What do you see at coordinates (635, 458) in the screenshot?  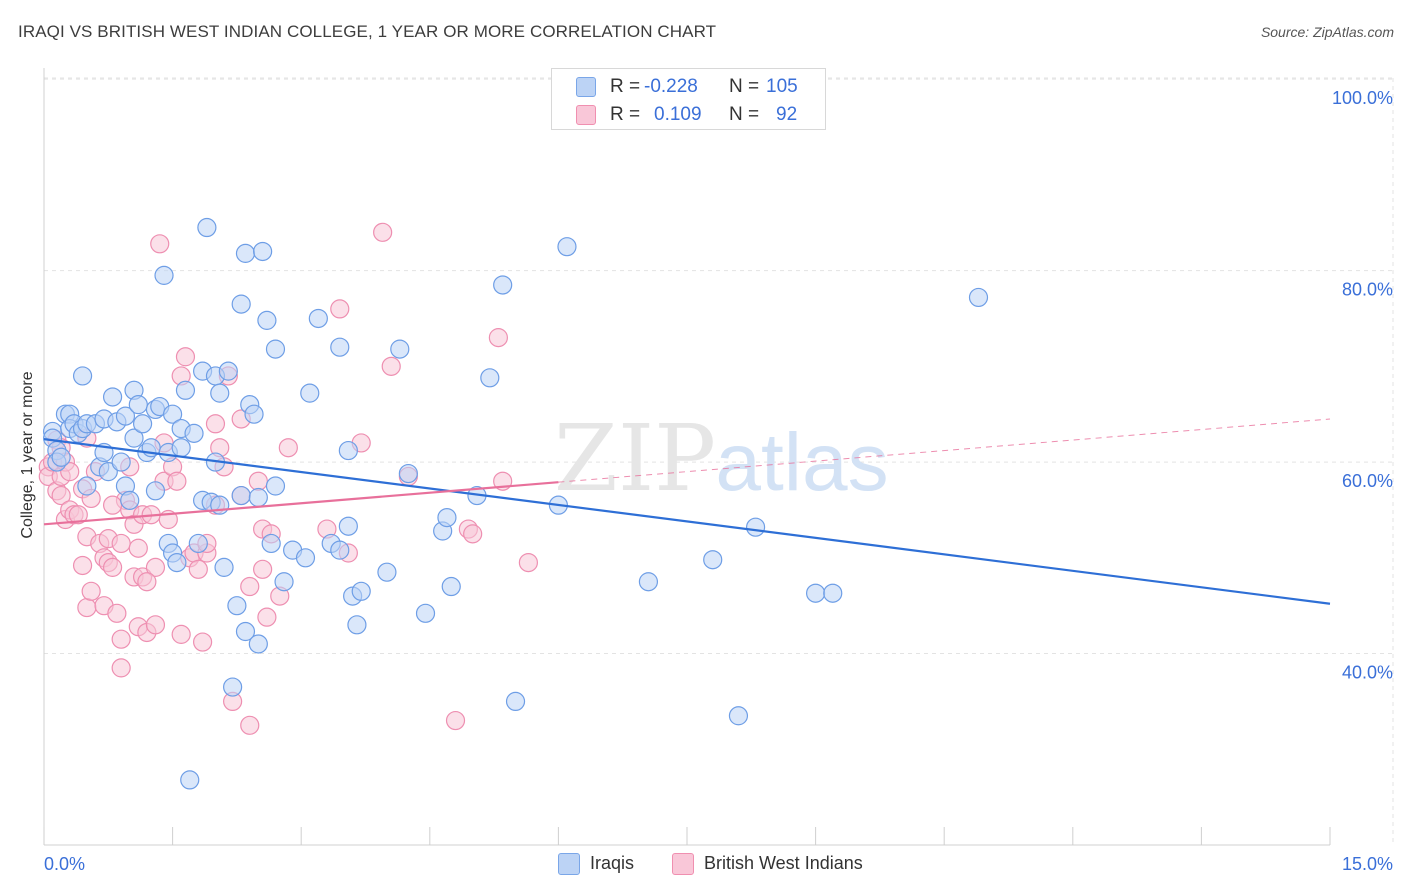 I see `watermark-zip: ZIP` at bounding box center [635, 458].